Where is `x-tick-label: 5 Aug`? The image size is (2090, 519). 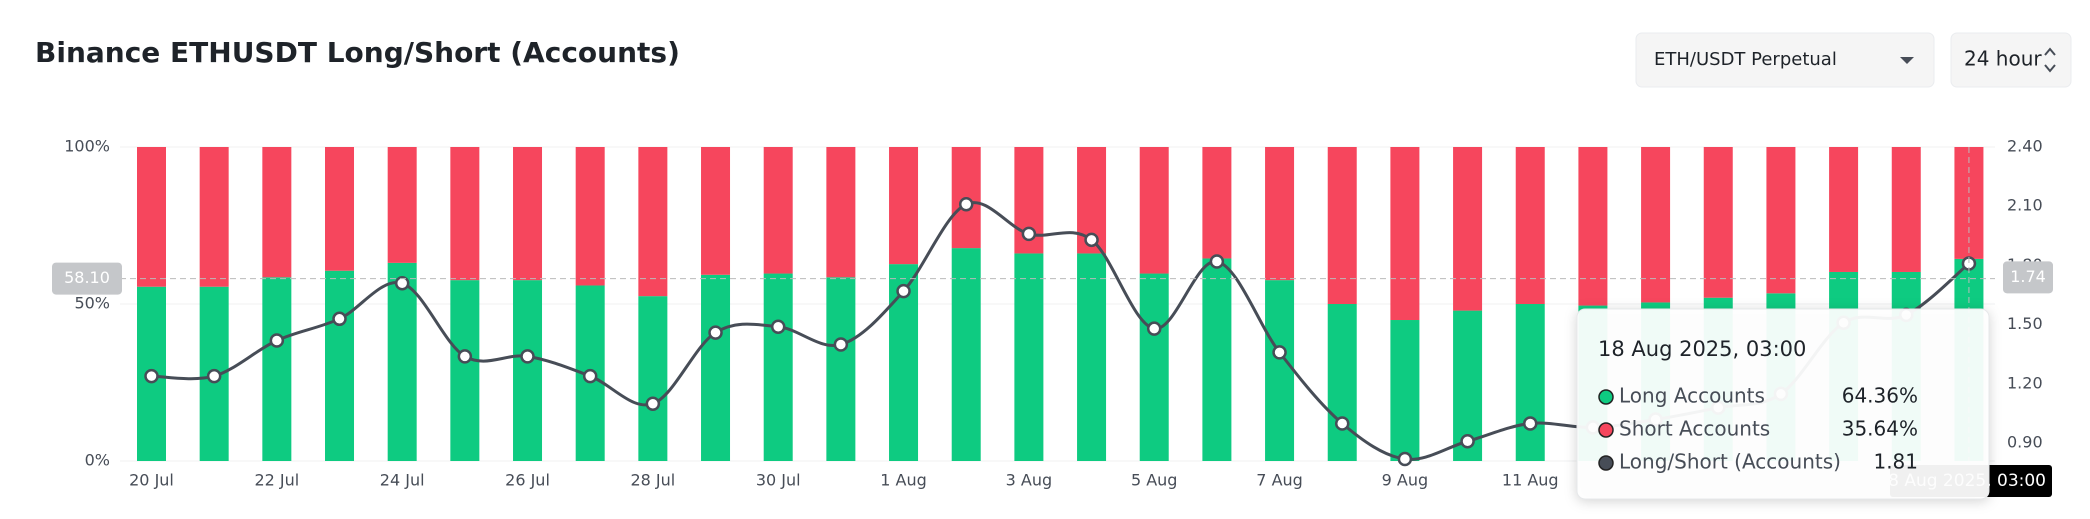
x-tick-label: 5 Aug is located at coordinates (1154, 480).